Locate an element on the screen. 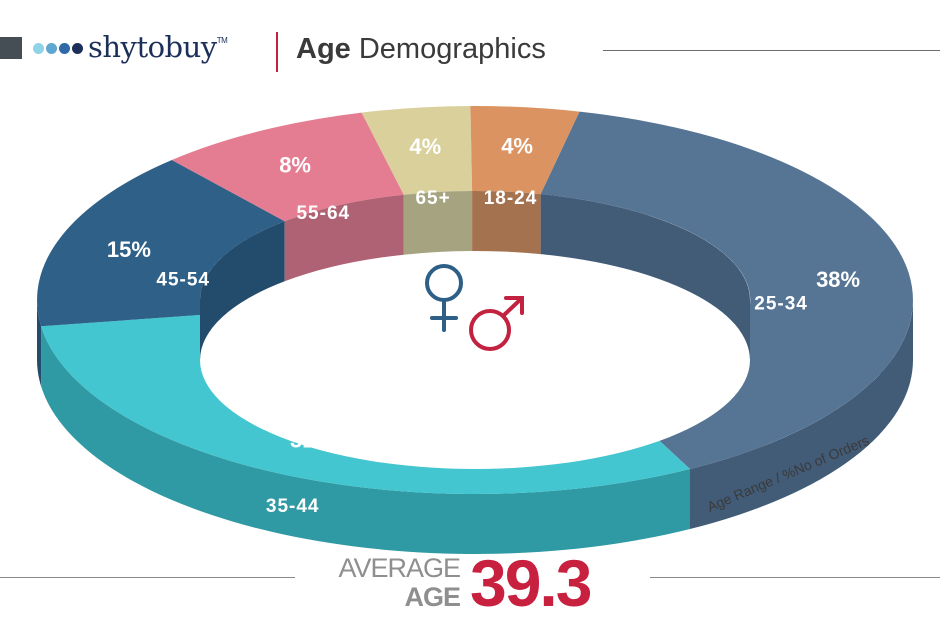 The height and width of the screenshot is (630, 940). category-label-18-24: 18-24 is located at coordinates (511, 198).